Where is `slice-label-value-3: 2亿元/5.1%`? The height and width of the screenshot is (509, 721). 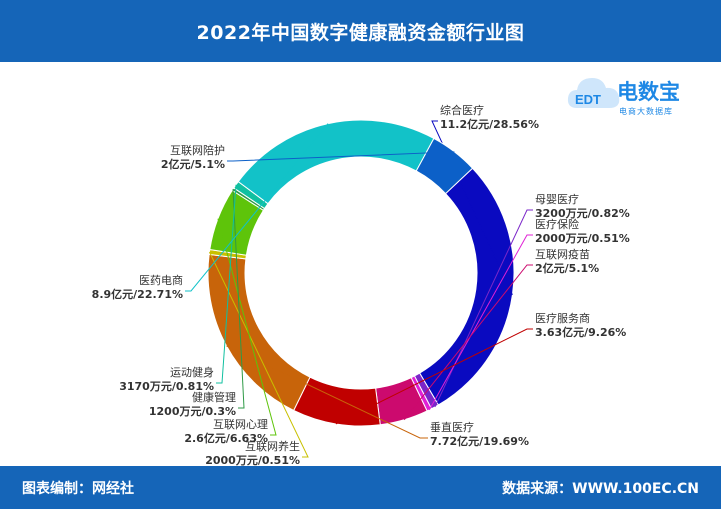
slice-label-value-3: 2亿元/5.1% is located at coordinates (567, 268).